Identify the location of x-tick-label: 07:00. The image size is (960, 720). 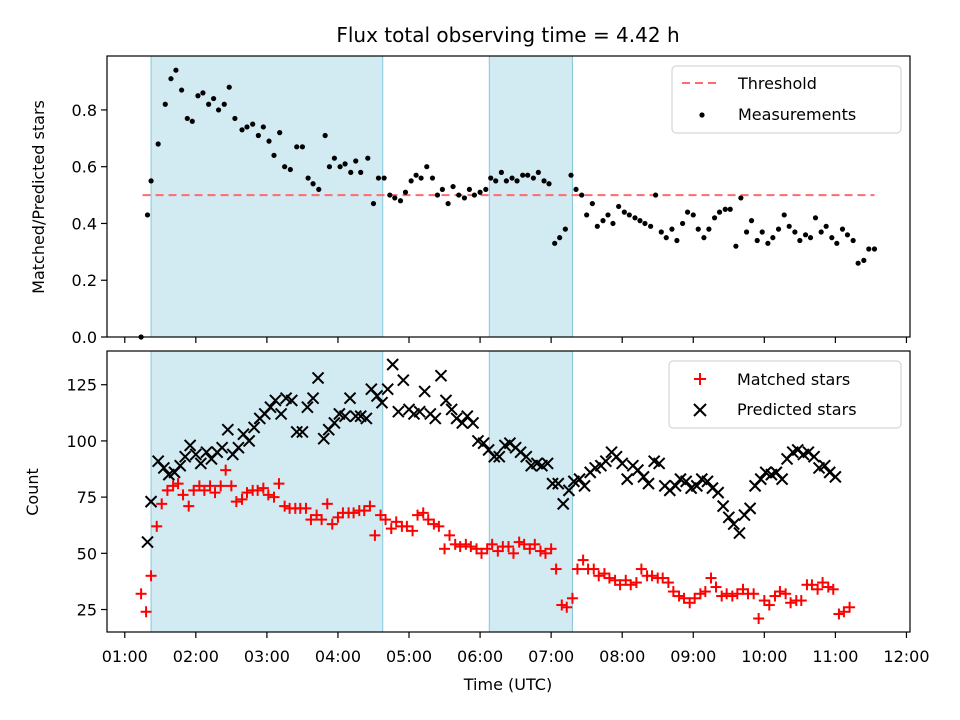
(551, 656).